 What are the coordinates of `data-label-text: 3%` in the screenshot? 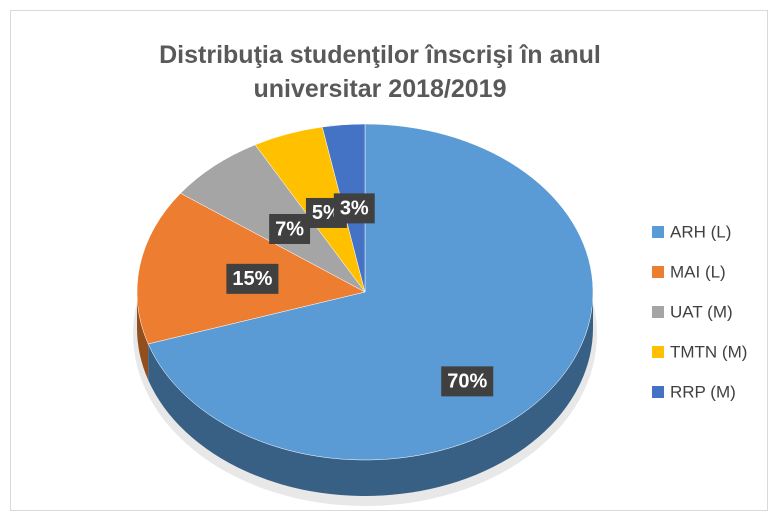 It's located at (354, 209).